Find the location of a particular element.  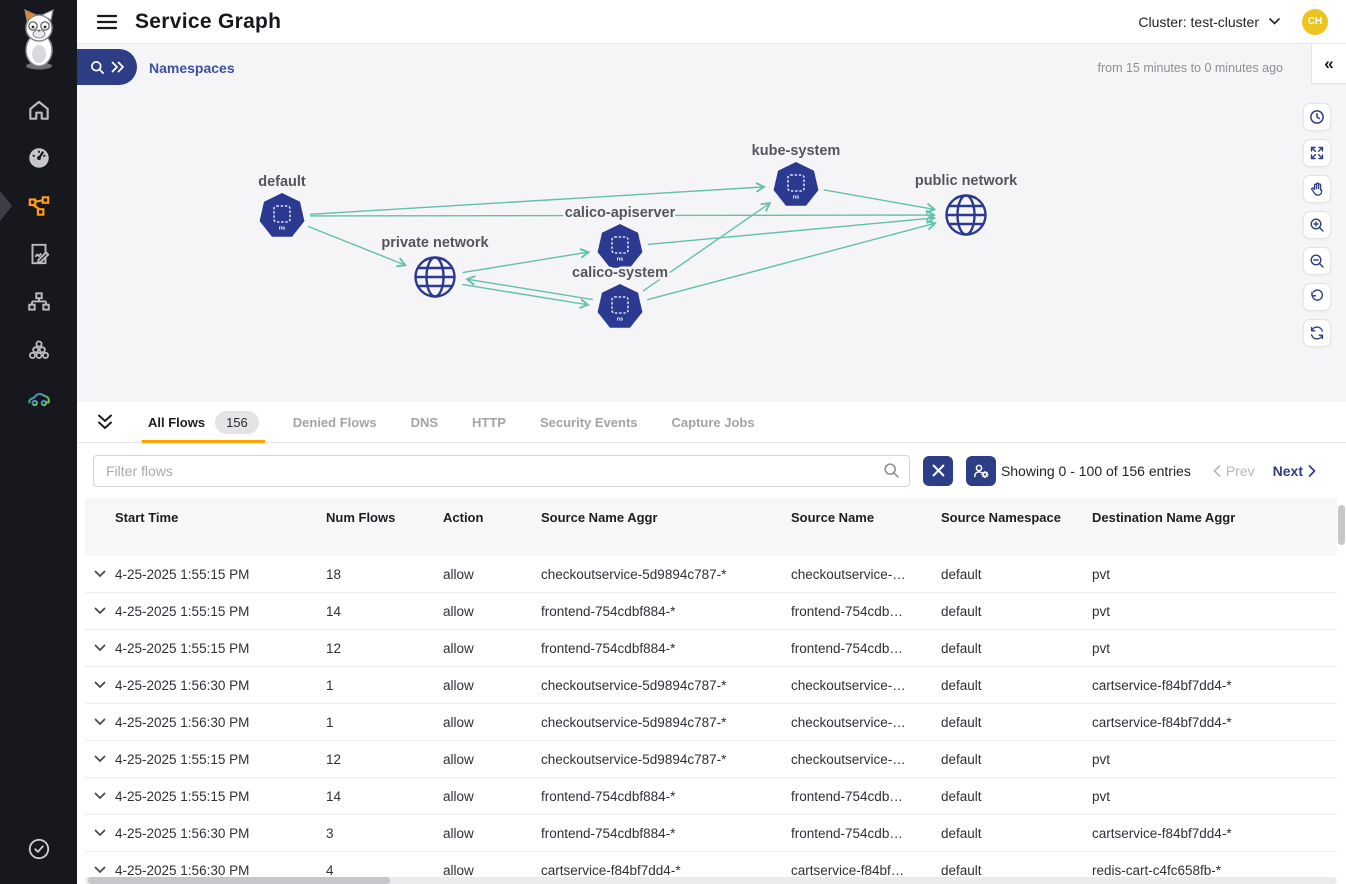

graph-node-kube-system: ns kube-system is located at coordinates (796, 173).